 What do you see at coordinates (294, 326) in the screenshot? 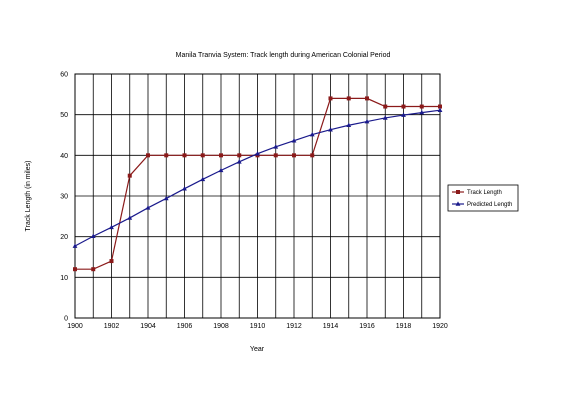
I see `x-tick-label: 1912` at bounding box center [294, 326].